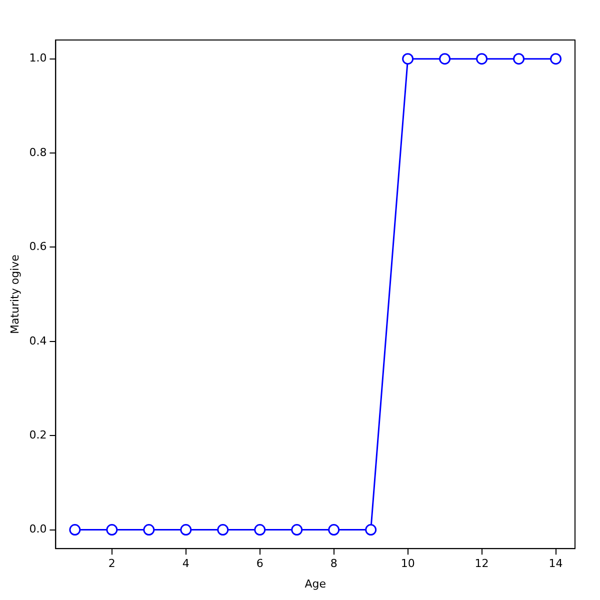 The width and height of the screenshot is (600, 600). Describe the element at coordinates (38, 152) in the screenshot. I see `y-tick-label: 0.8` at that location.